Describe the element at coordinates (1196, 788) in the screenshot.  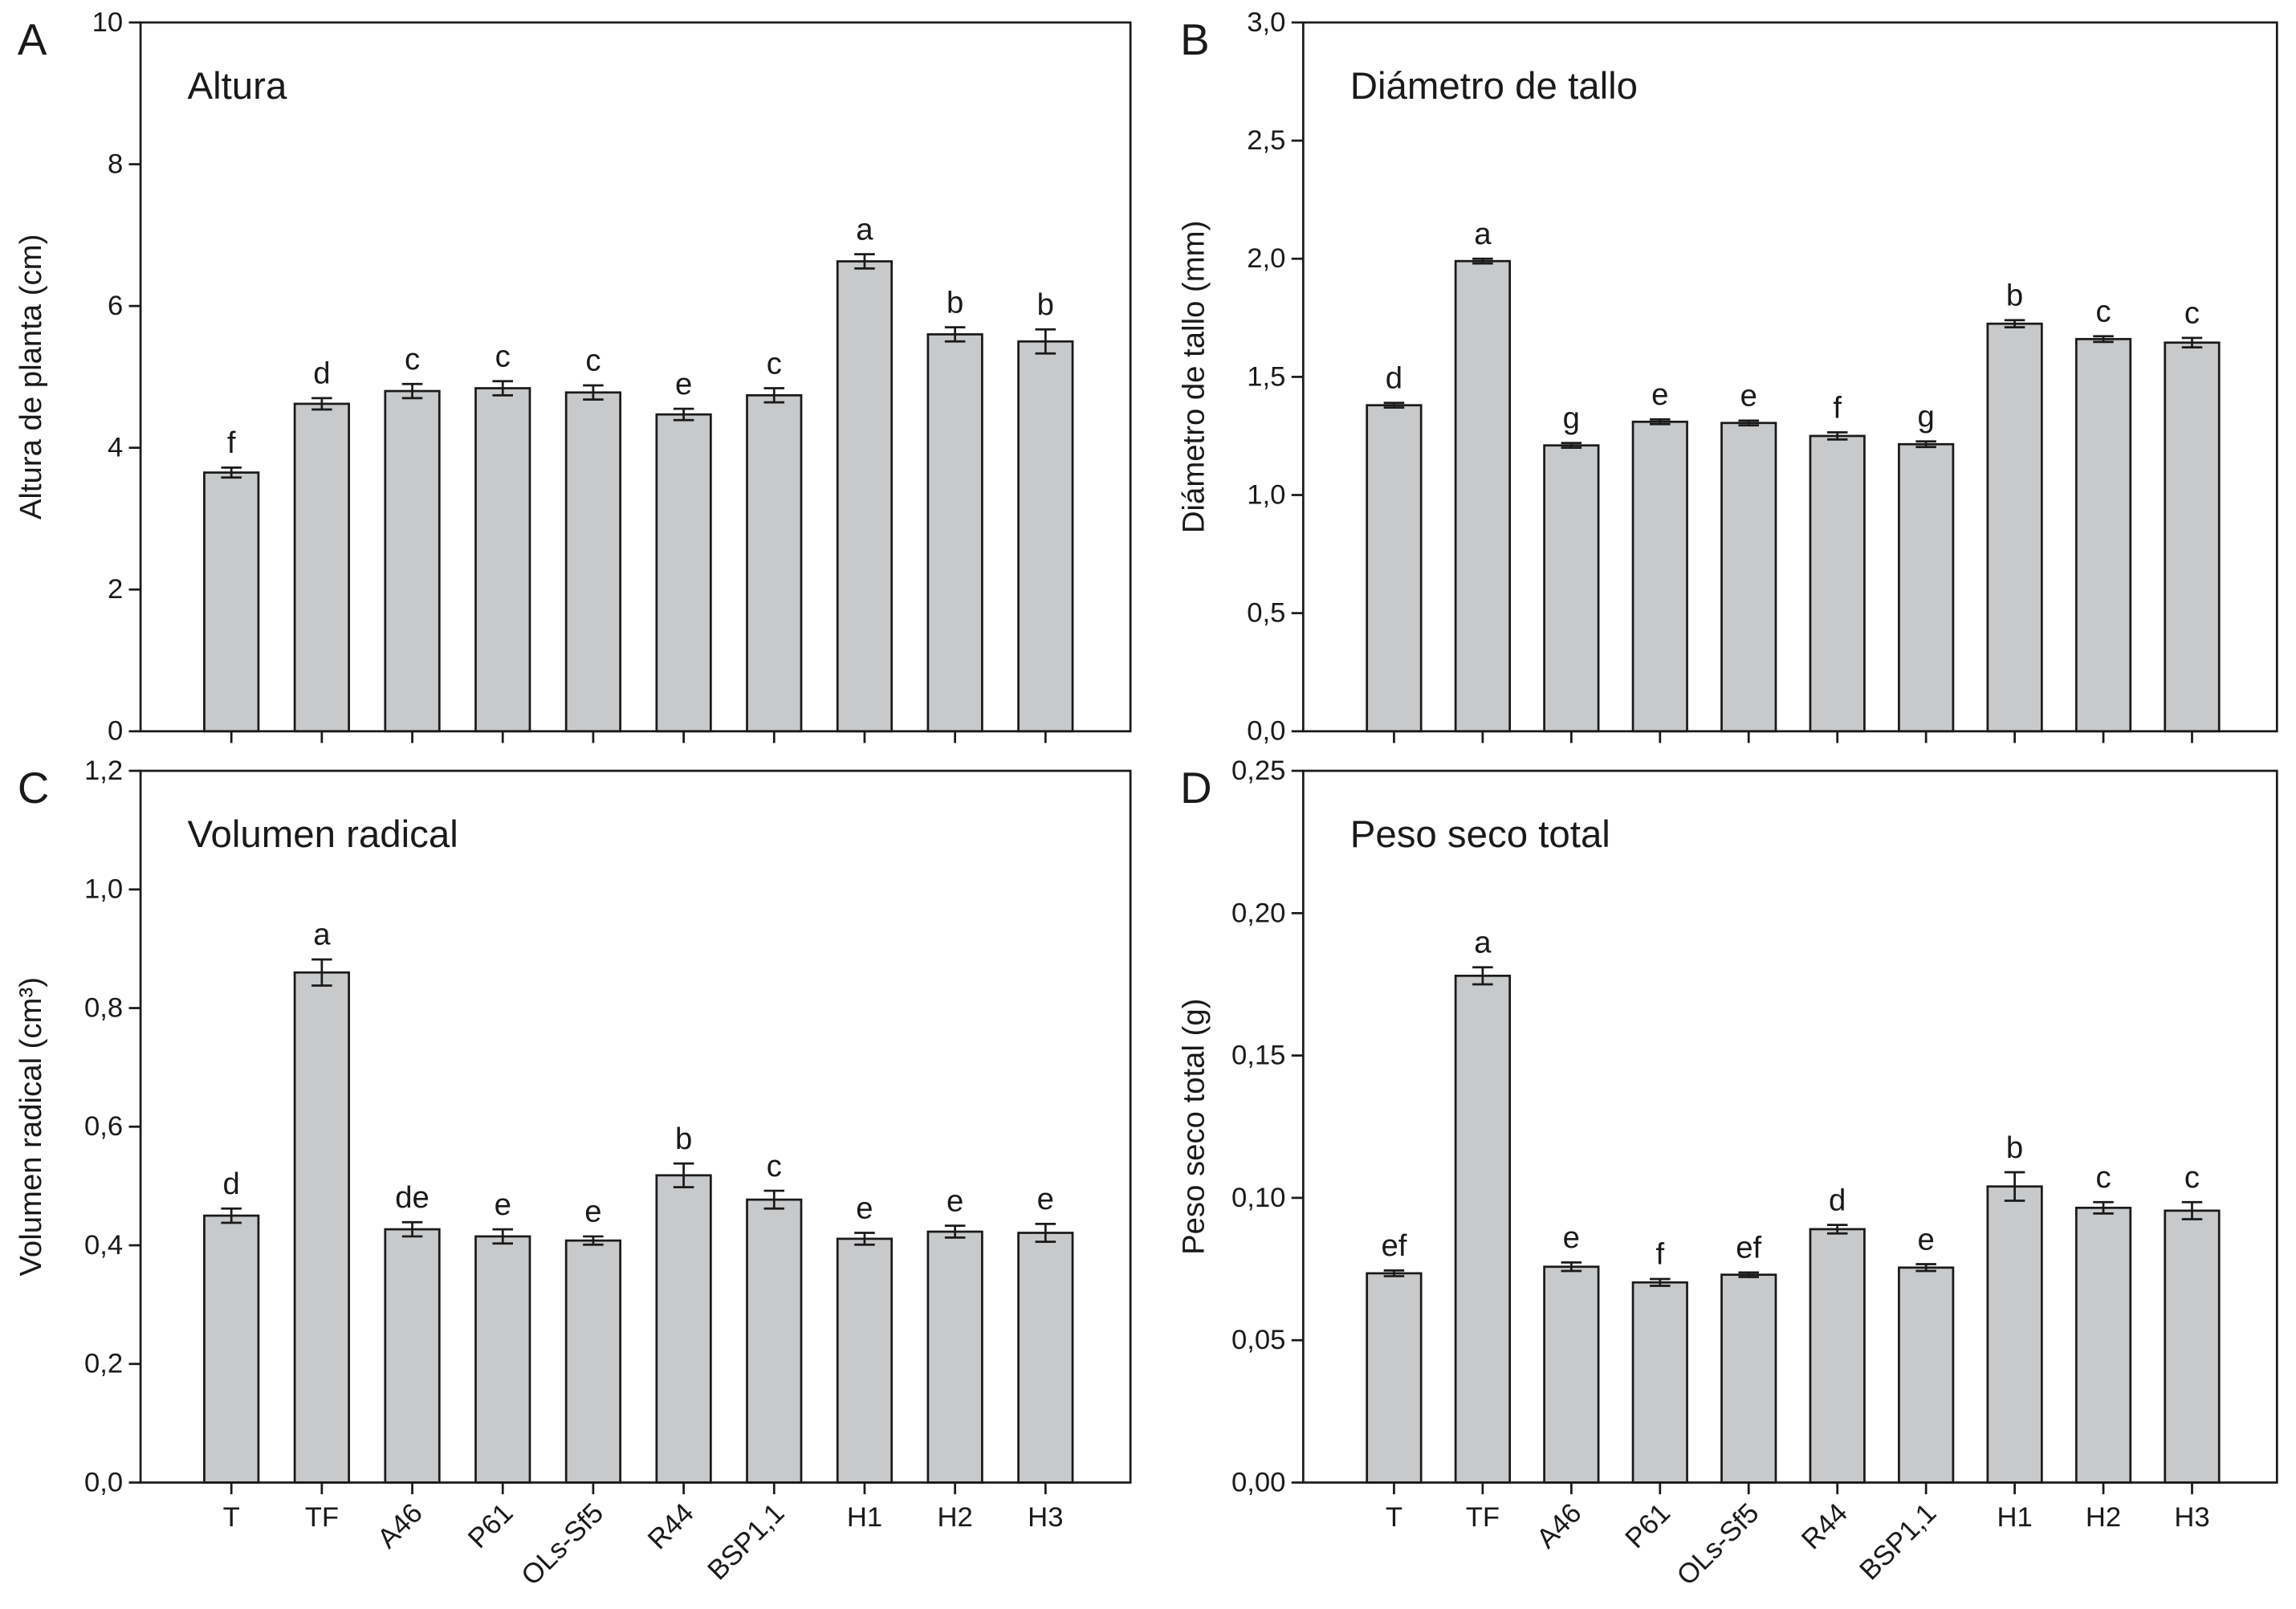
I see `panel-letter: D` at that location.